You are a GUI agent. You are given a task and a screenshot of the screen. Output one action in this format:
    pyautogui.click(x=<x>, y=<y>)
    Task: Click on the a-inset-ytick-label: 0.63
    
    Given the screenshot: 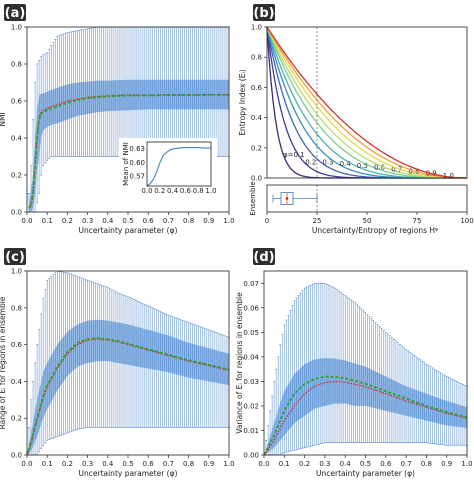 What is the action you would take?
    pyautogui.click(x=137, y=149)
    